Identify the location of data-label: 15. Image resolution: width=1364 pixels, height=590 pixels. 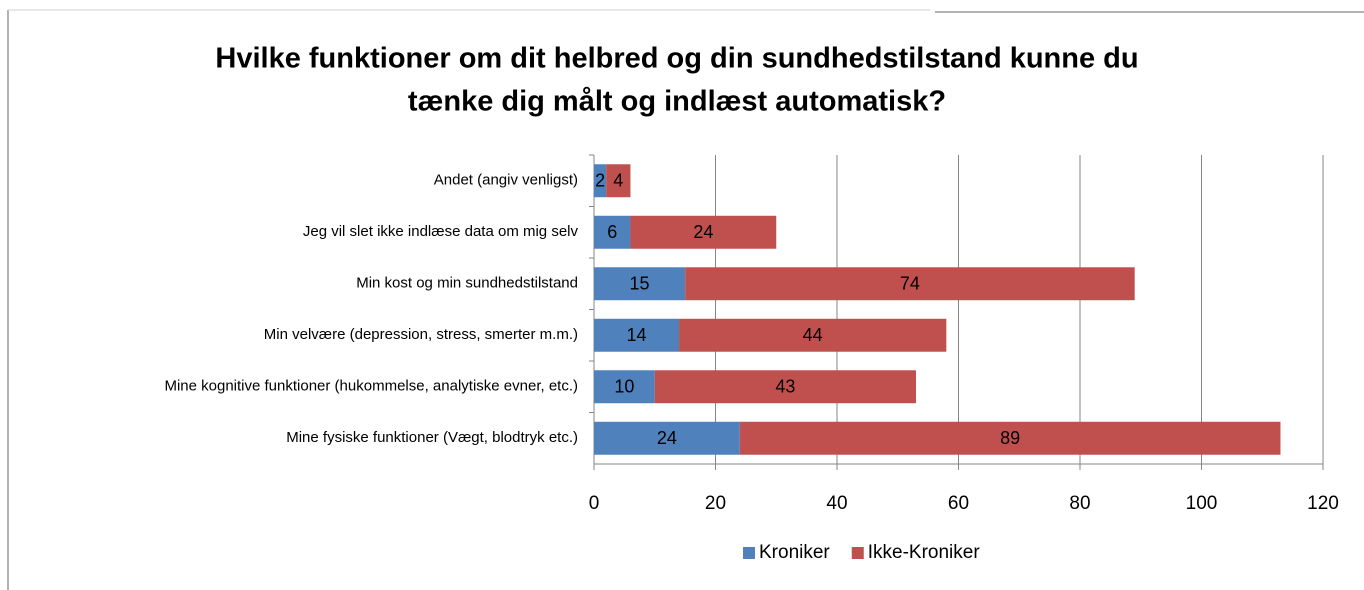
(640, 284).